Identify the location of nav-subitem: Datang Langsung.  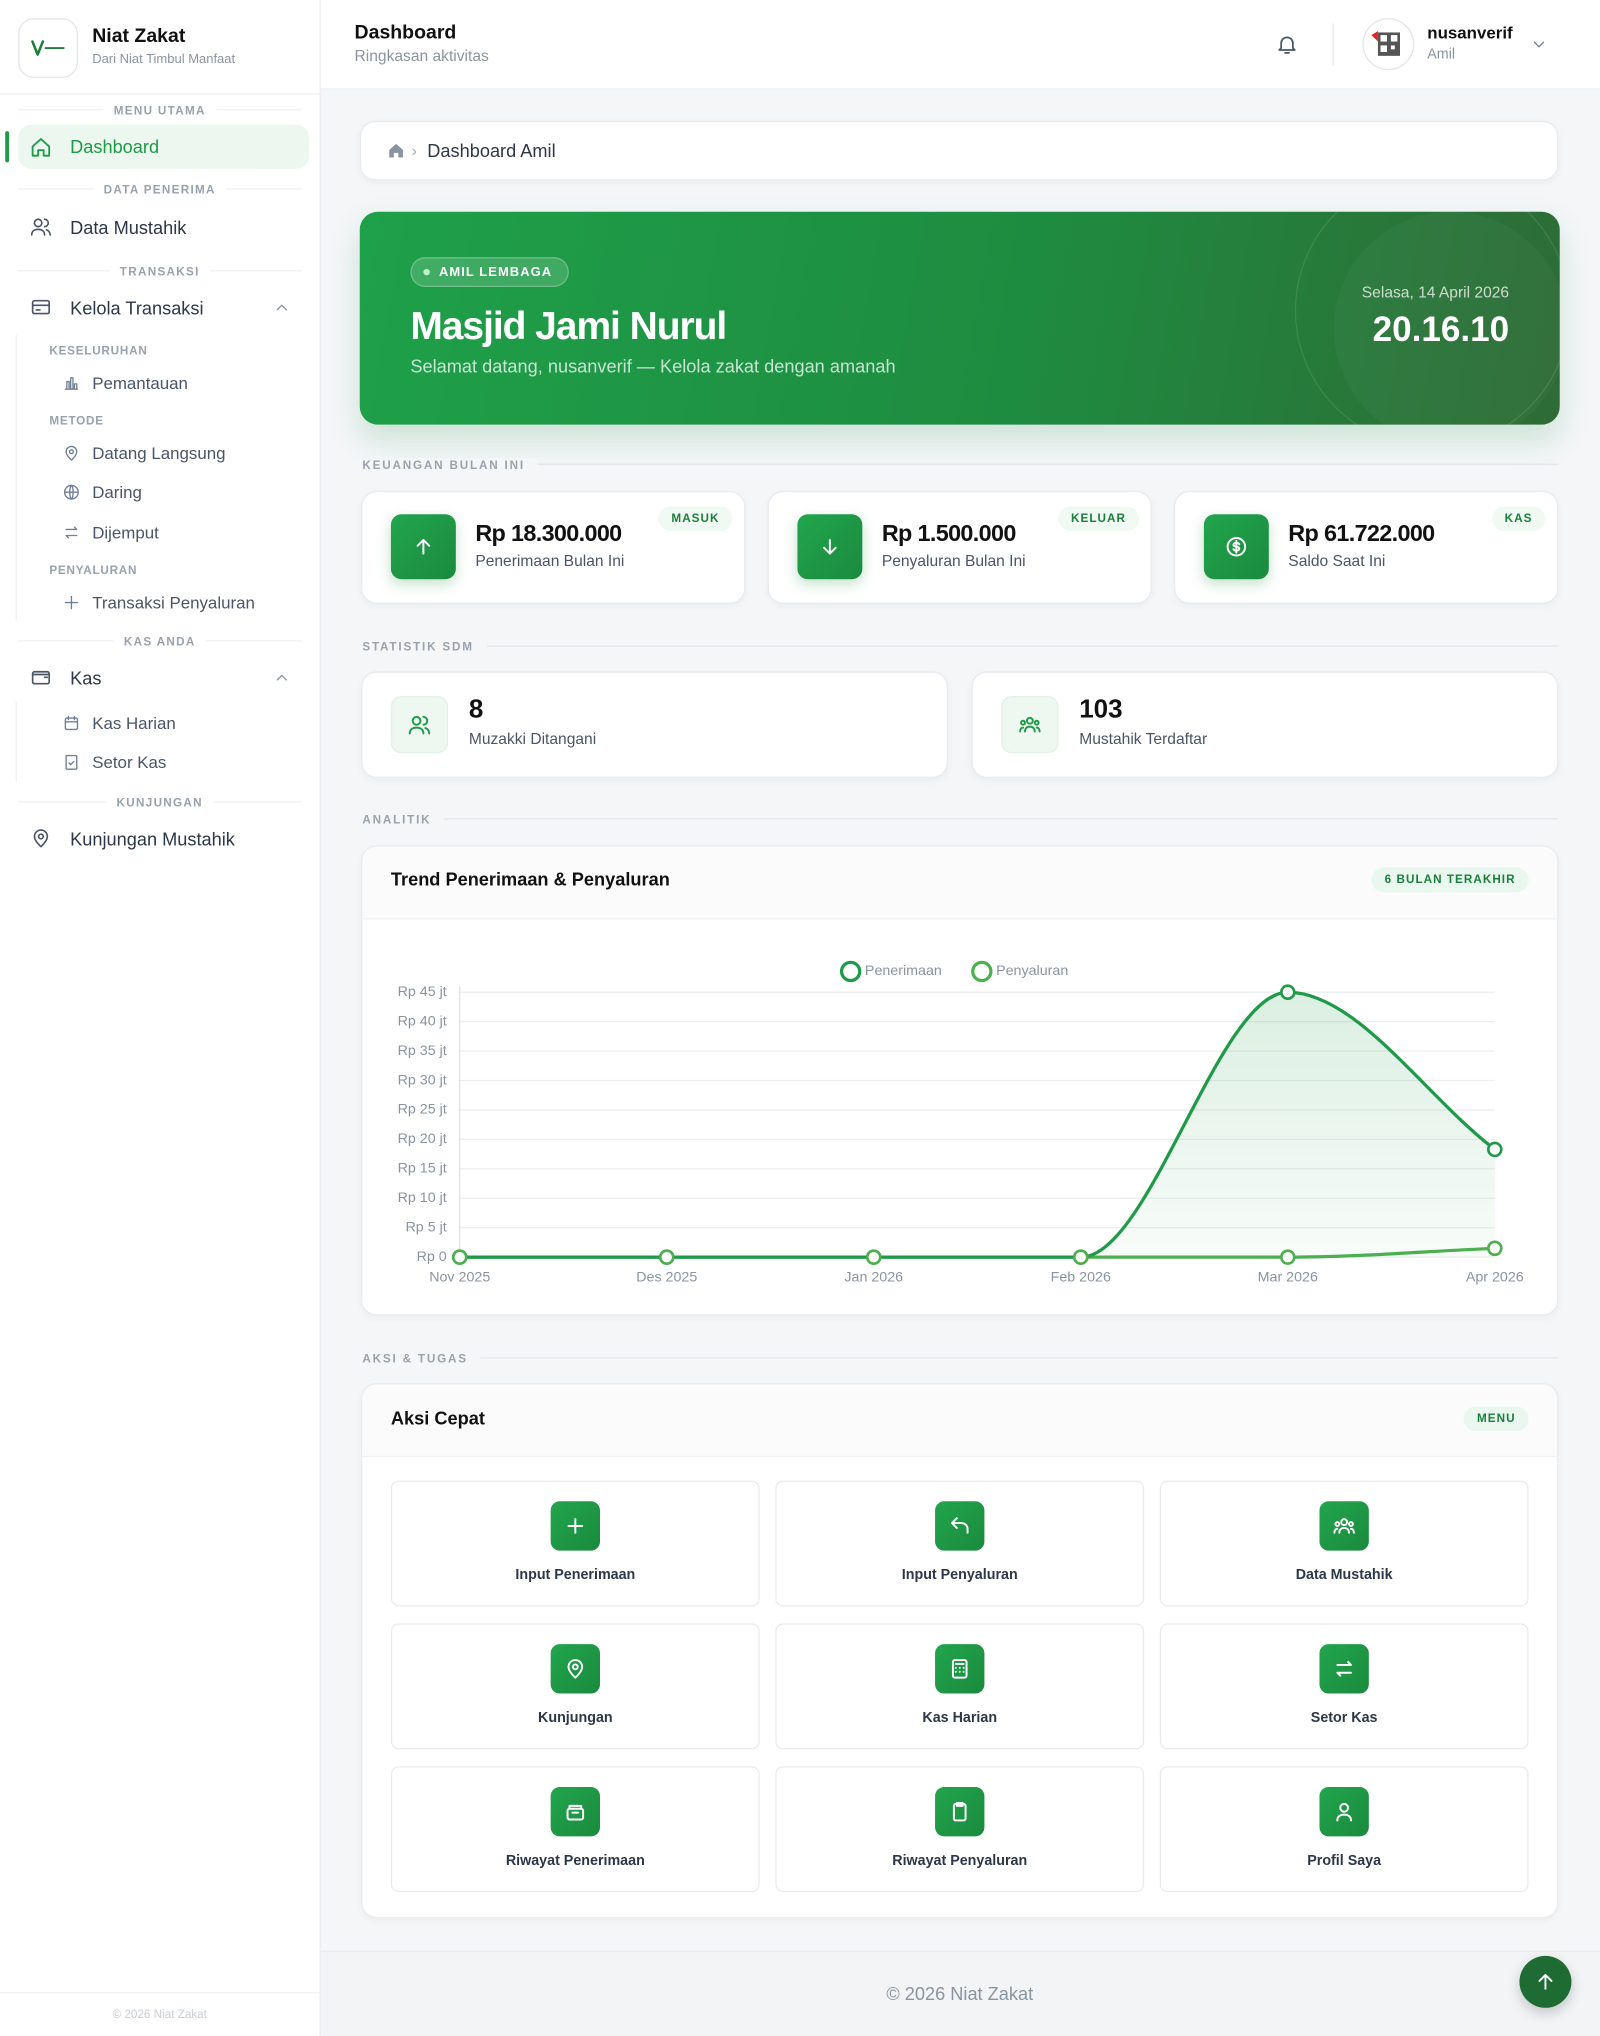
(159, 453).